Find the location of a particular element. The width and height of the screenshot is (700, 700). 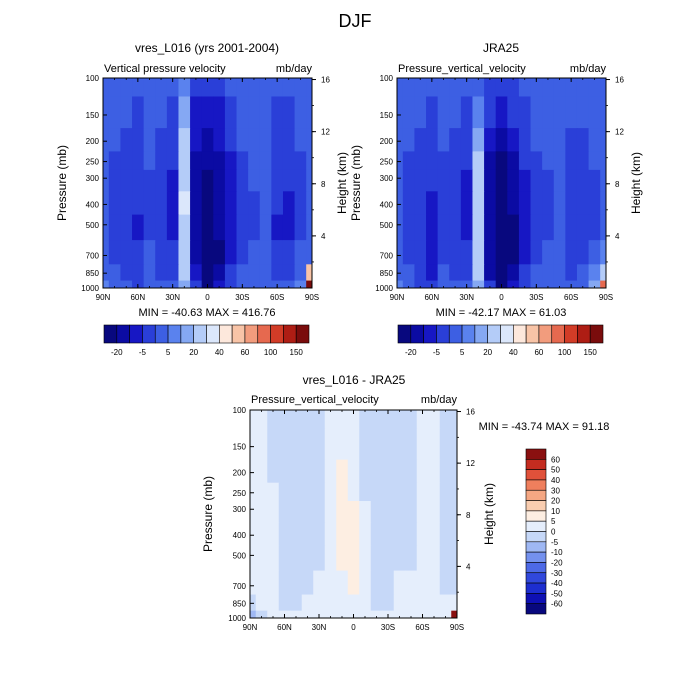

height-tick-label: 4 is located at coordinates (323, 236).